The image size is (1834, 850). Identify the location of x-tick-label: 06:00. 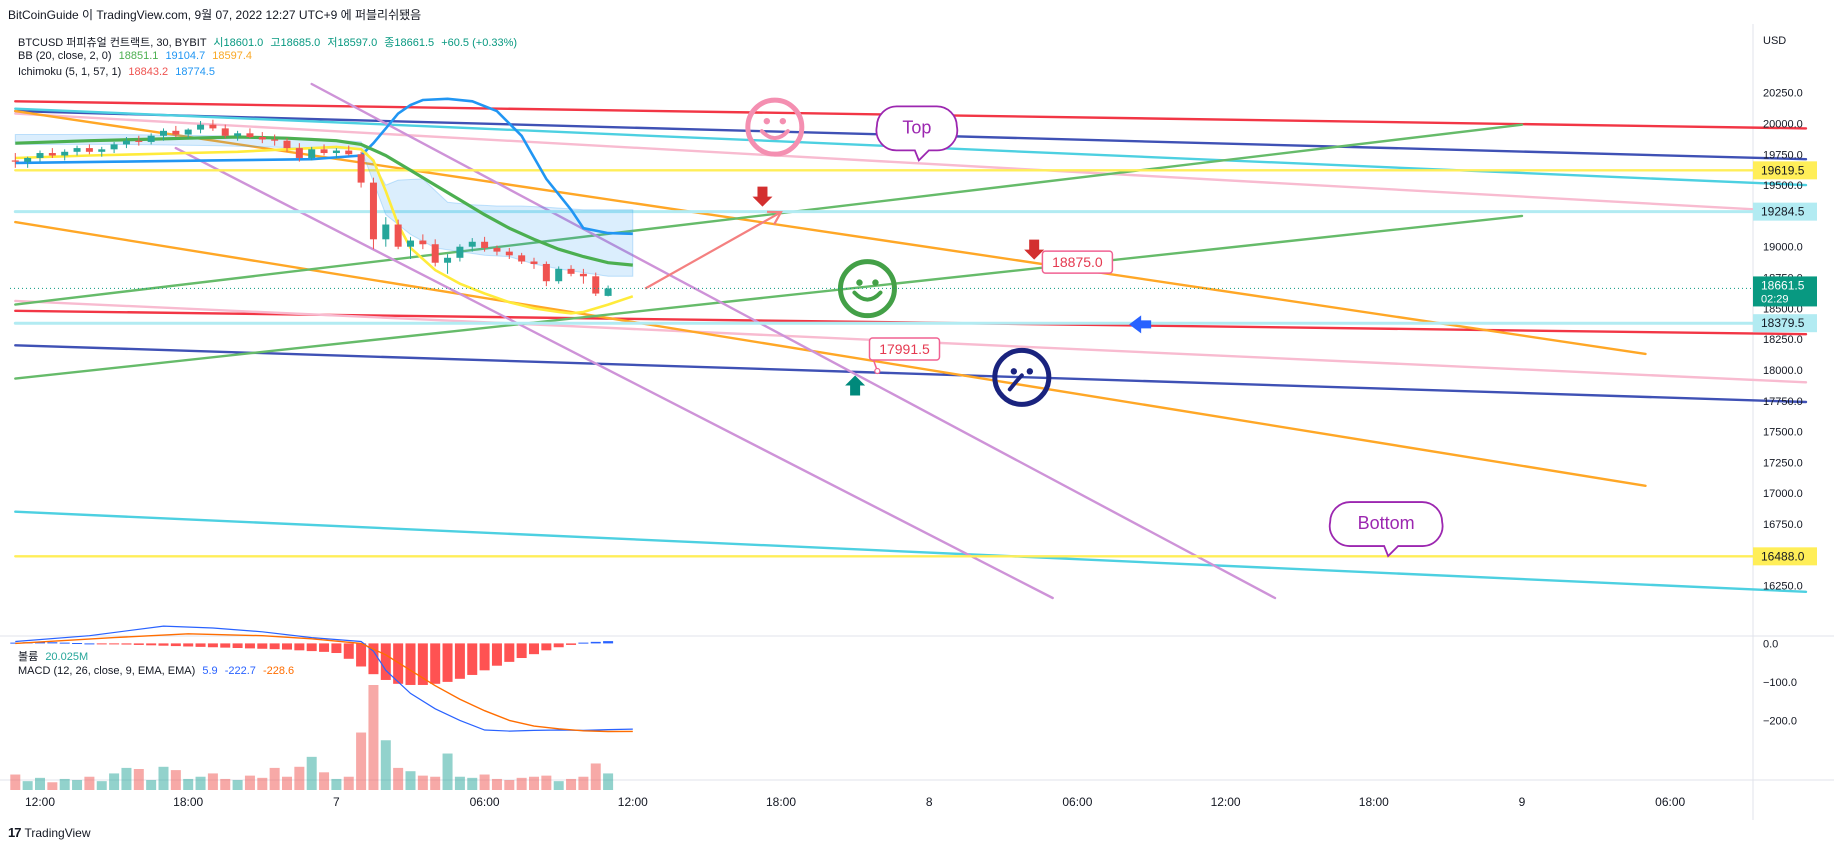
(1670, 802).